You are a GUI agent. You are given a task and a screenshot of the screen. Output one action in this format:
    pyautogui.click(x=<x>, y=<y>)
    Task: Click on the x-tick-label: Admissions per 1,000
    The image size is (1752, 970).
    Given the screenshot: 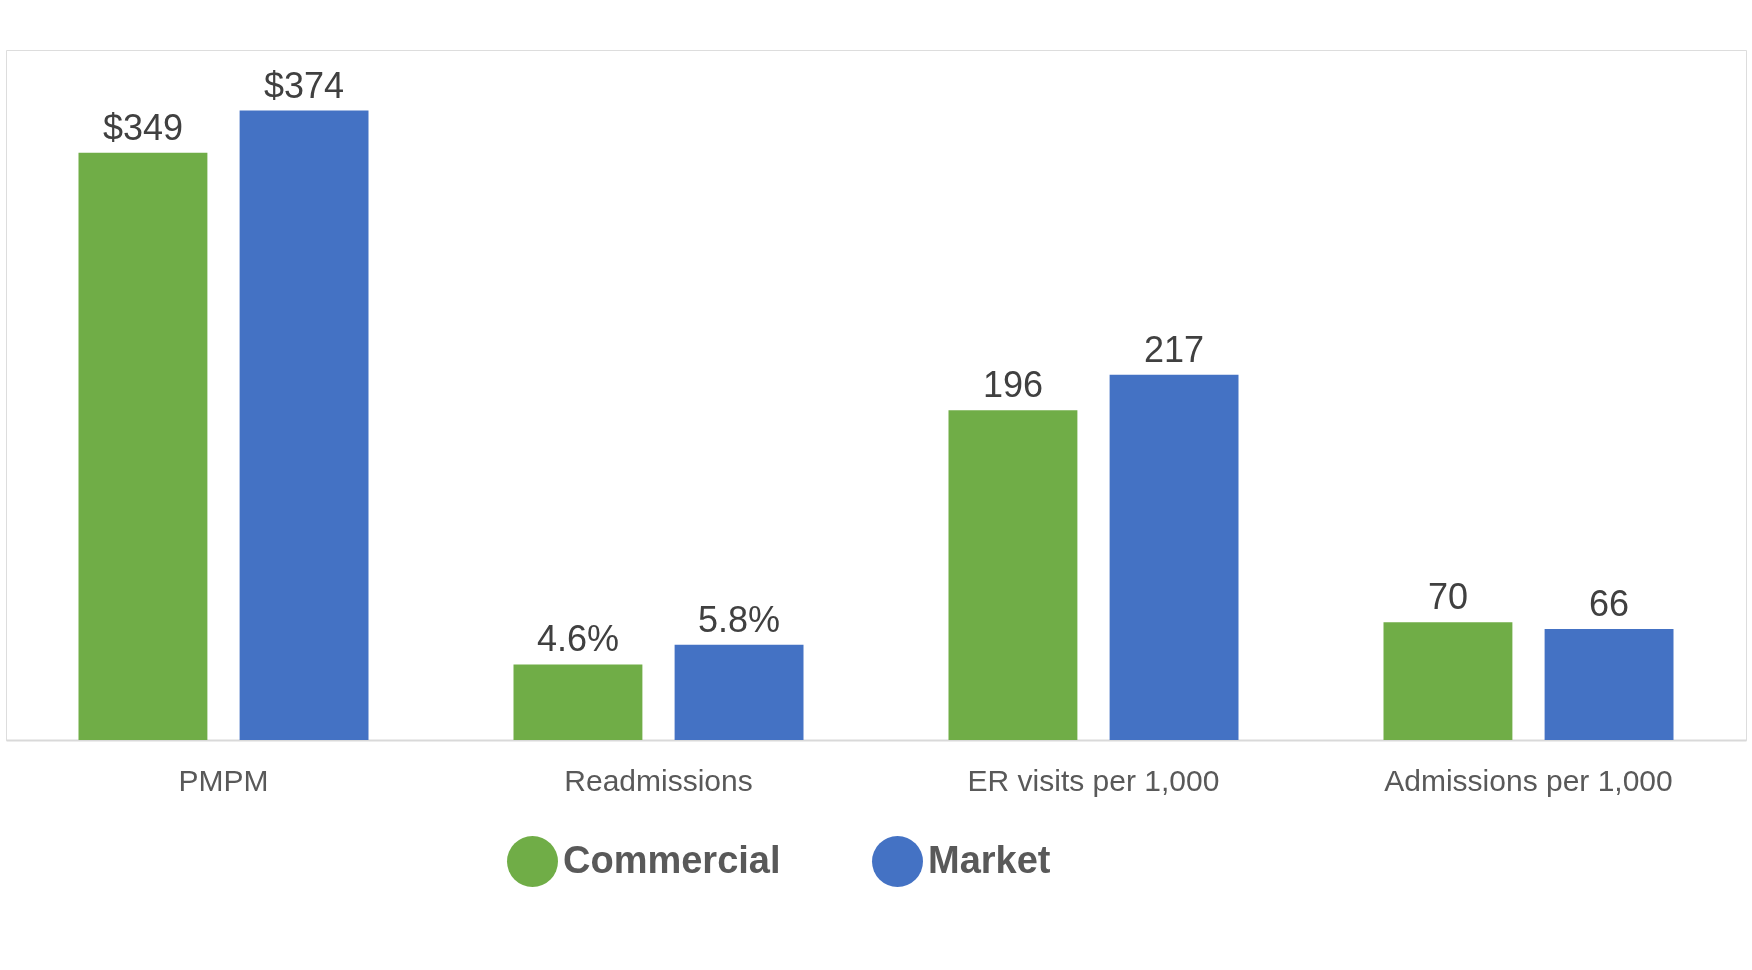 What is the action you would take?
    pyautogui.click(x=1528, y=780)
    